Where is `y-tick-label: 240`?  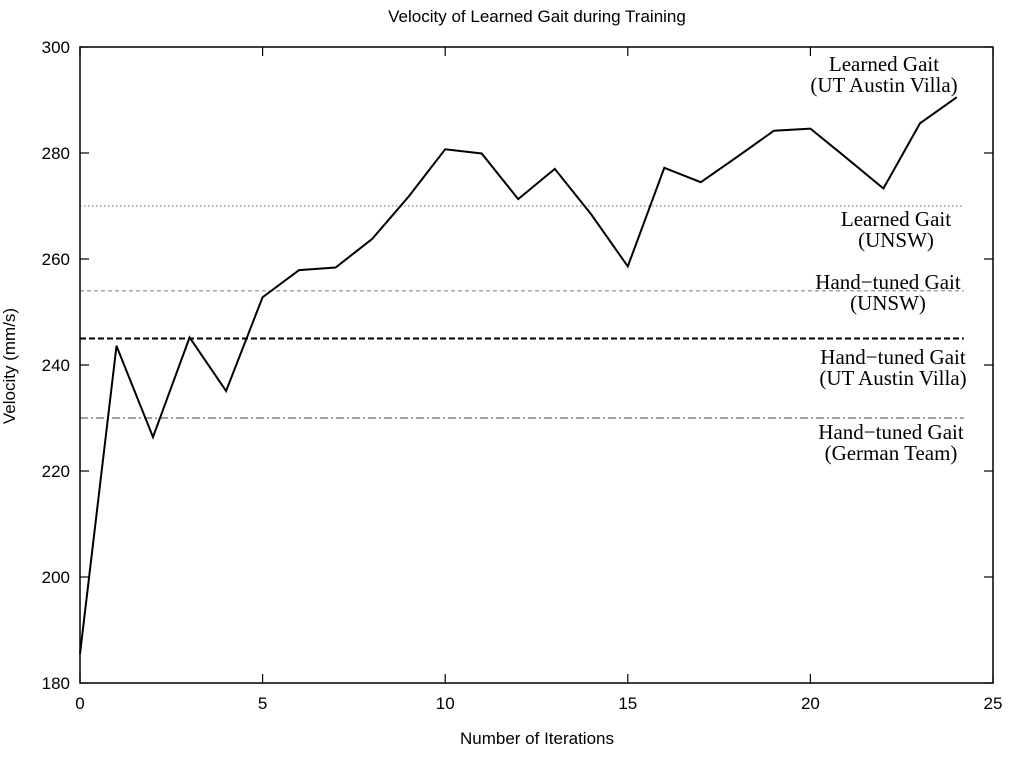 y-tick-label: 240 is located at coordinates (56, 365).